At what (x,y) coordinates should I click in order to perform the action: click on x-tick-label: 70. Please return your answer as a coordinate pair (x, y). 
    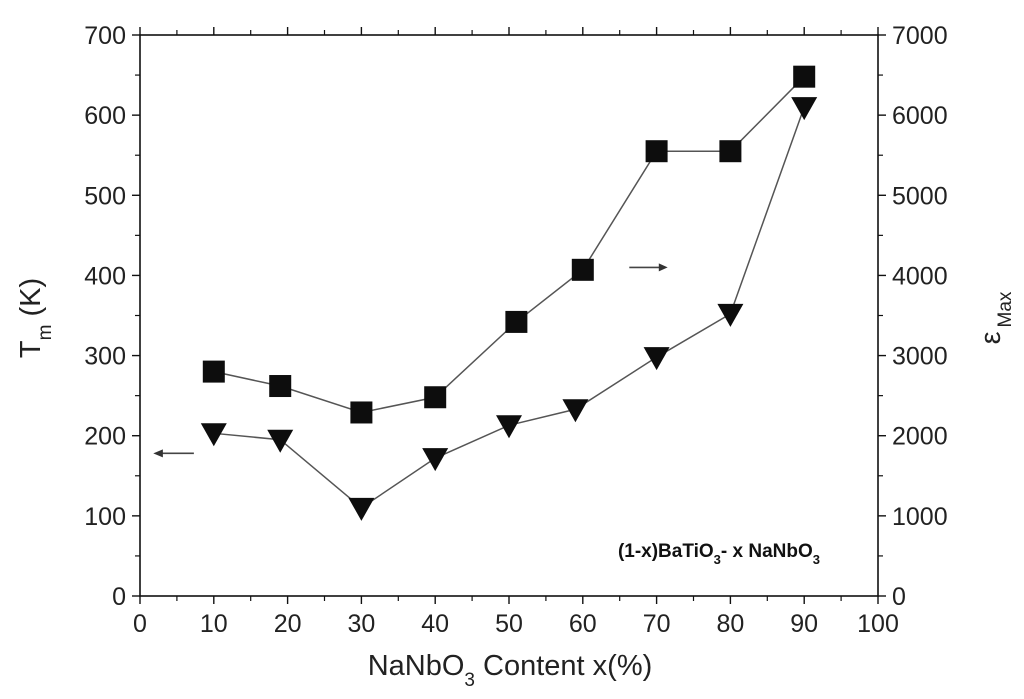
    Looking at the image, I should click on (657, 624).